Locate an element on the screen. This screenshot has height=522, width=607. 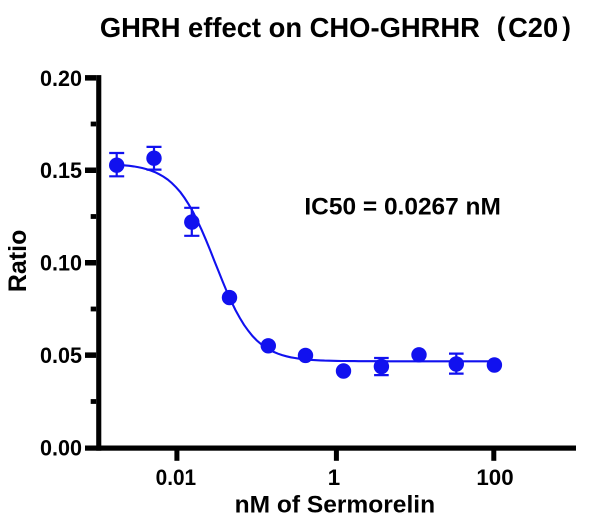
svg-text: 0.01 is located at coordinates (176, 477).